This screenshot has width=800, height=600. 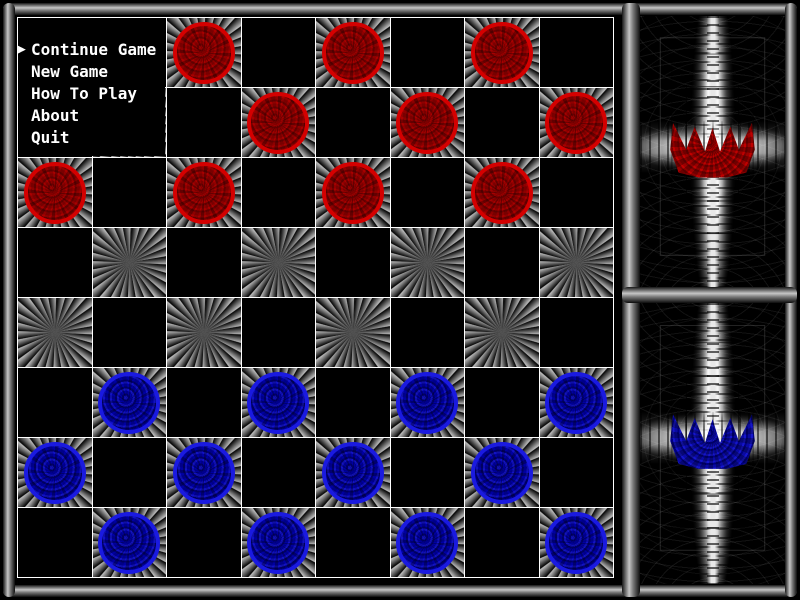 I want to click on board-cell-r4c2, so click(x=204, y=332).